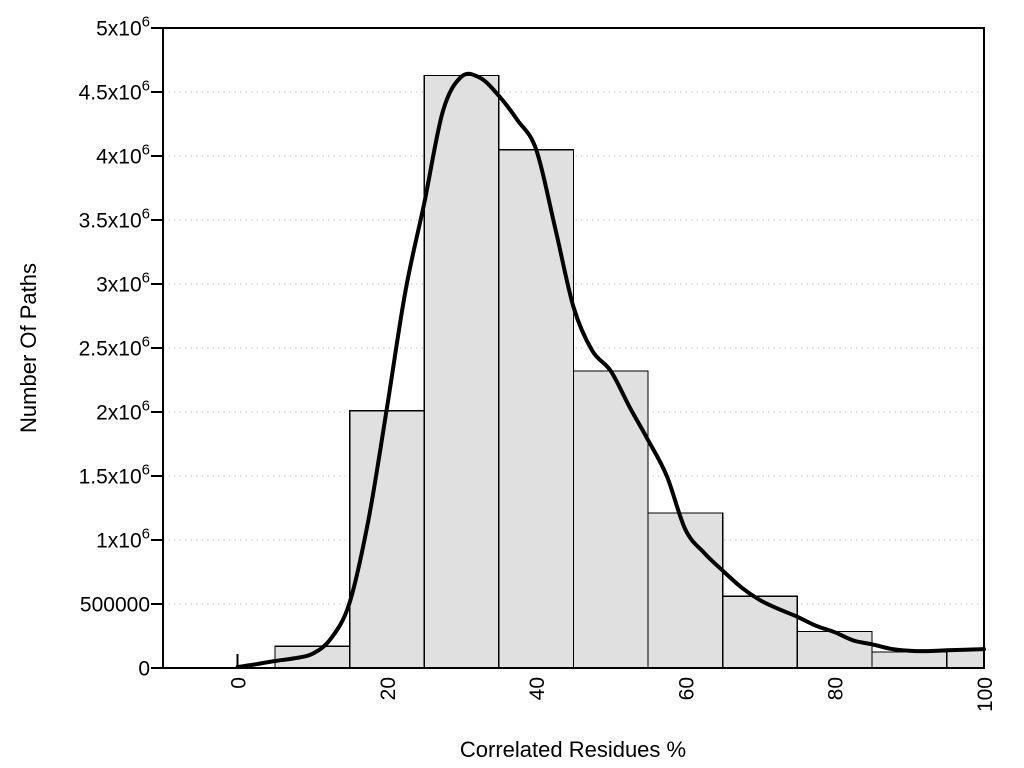 The width and height of the screenshot is (1024, 768). What do you see at coordinates (836, 688) in the screenshot?
I see `x-tick-label: 80` at bounding box center [836, 688].